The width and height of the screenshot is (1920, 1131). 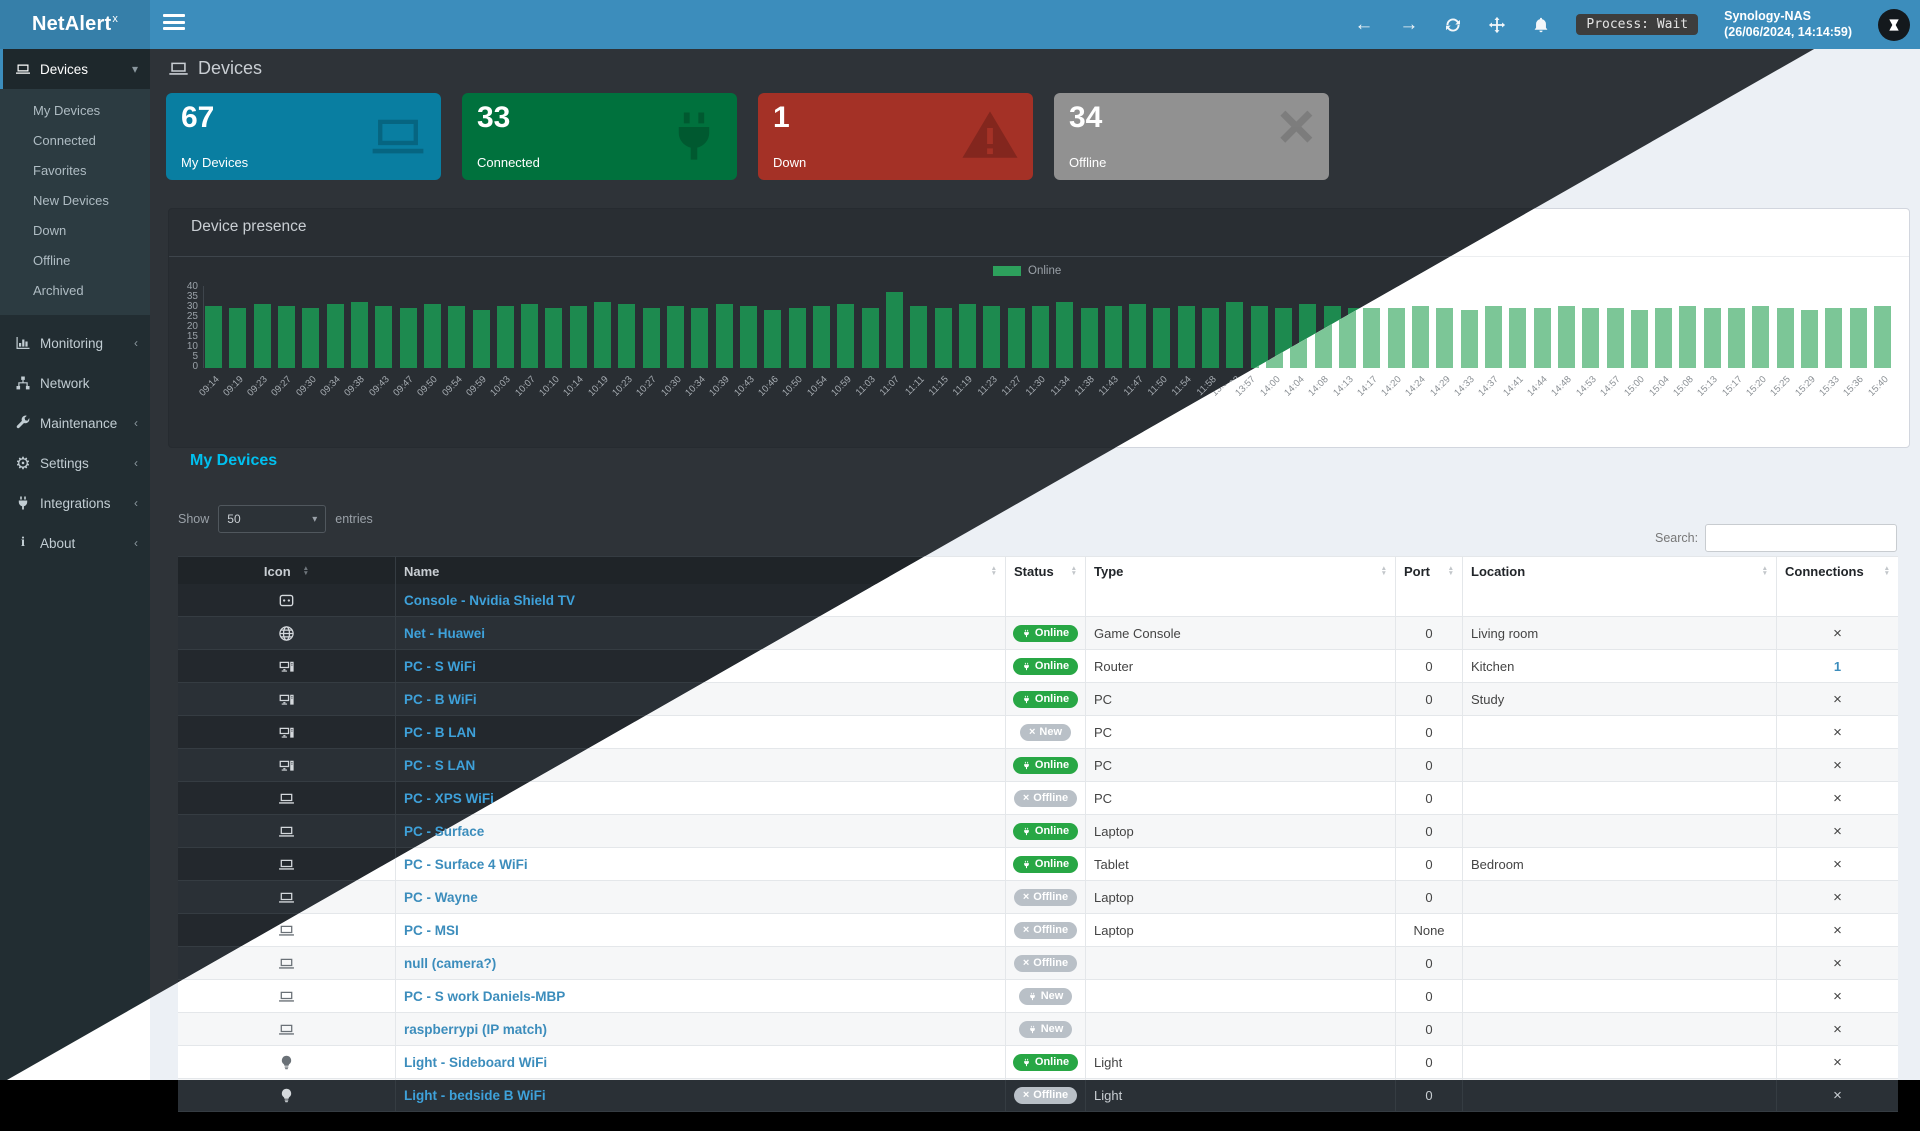 What do you see at coordinates (1240, 666) in the screenshot?
I see `device-type-cell: Router` at bounding box center [1240, 666].